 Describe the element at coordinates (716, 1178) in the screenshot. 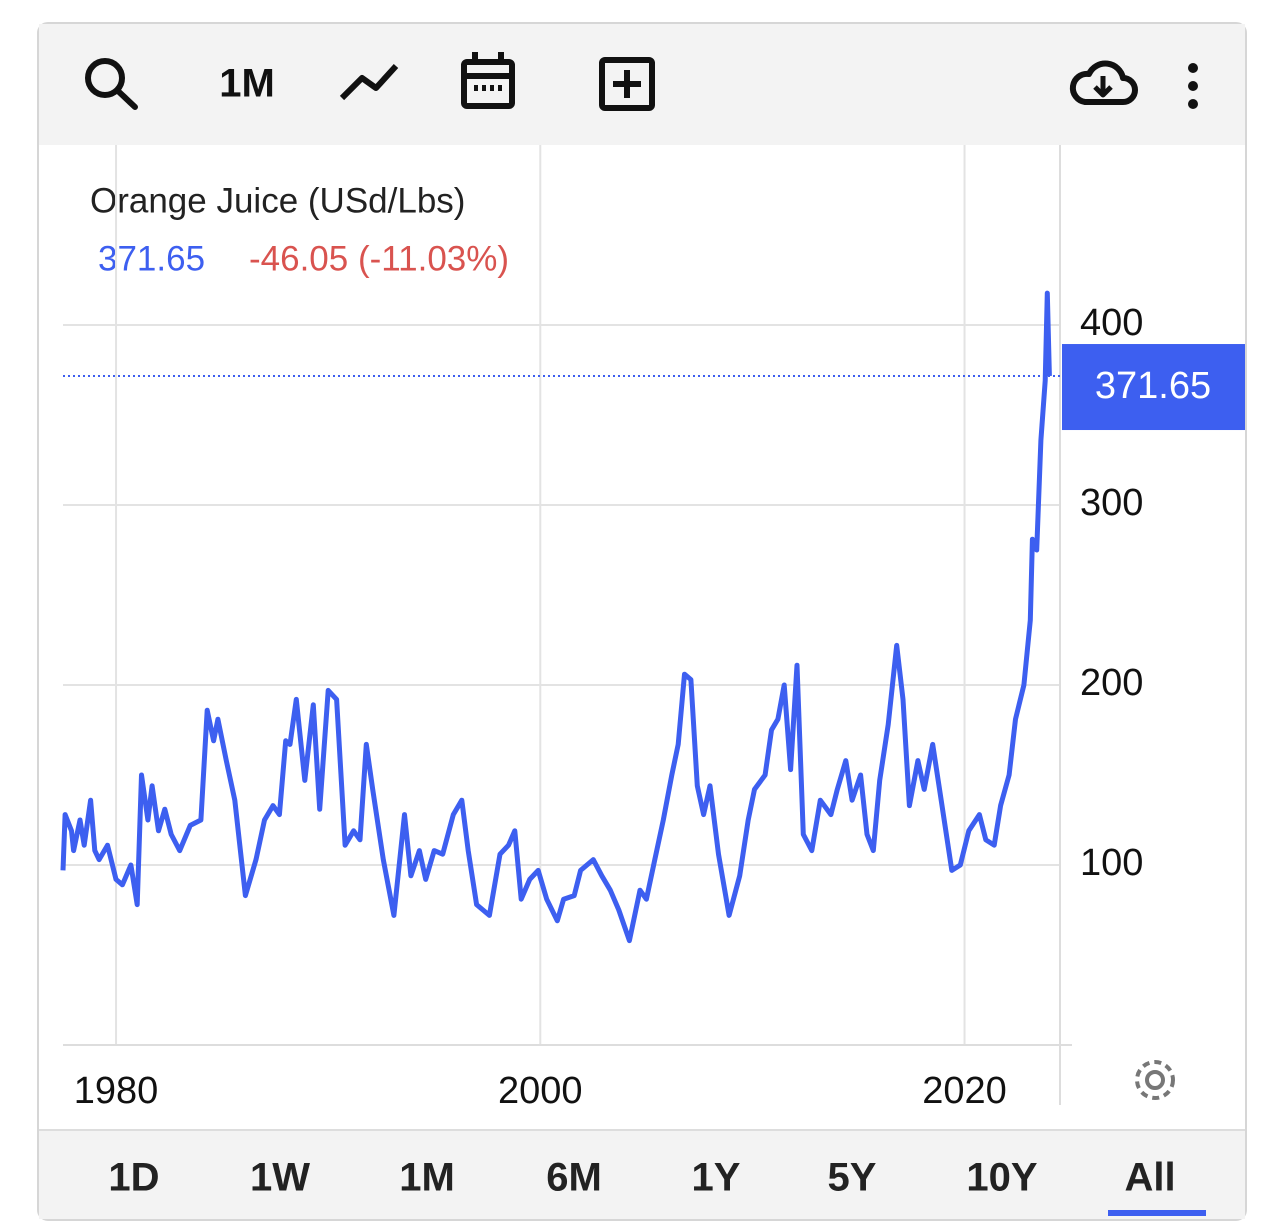

I see `range-button: 1Y` at that location.